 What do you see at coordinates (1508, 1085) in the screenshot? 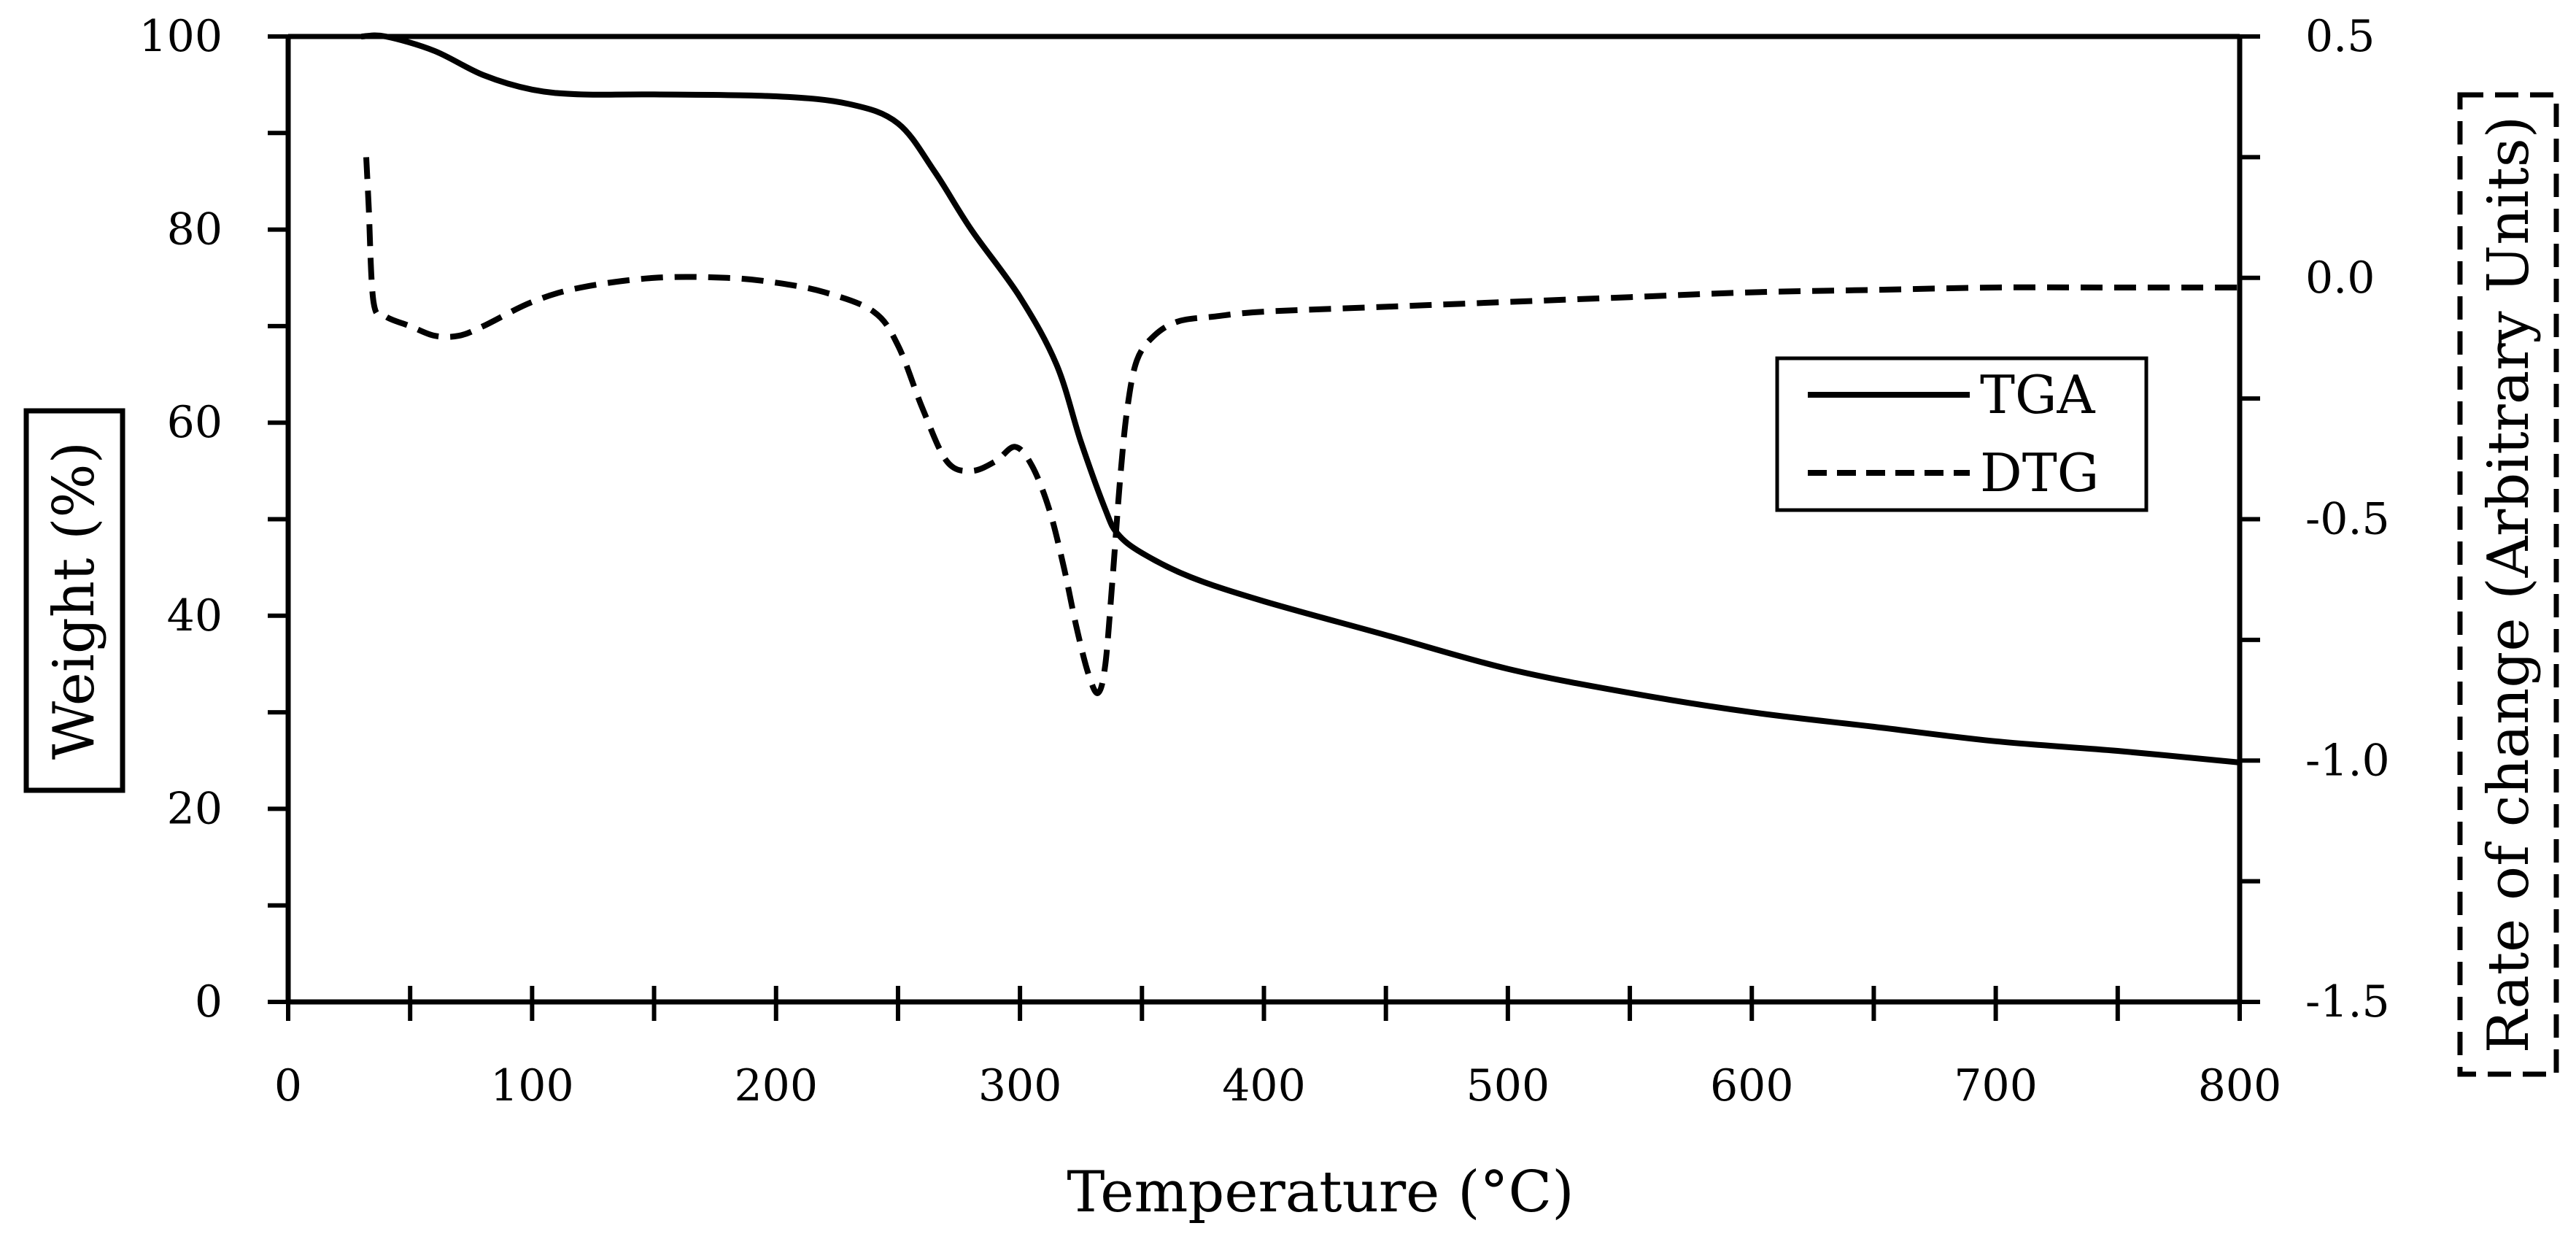
I see `x-tick-label: 500` at bounding box center [1508, 1085].